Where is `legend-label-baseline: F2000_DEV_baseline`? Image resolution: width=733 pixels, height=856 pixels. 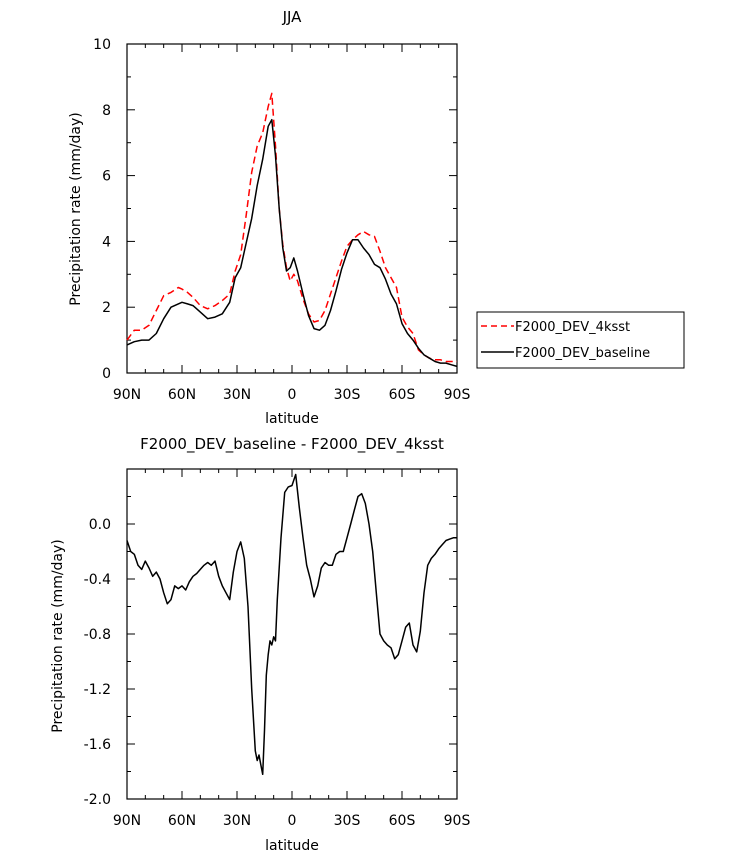 legend-label-baseline: F2000_DEV_baseline is located at coordinates (582, 353).